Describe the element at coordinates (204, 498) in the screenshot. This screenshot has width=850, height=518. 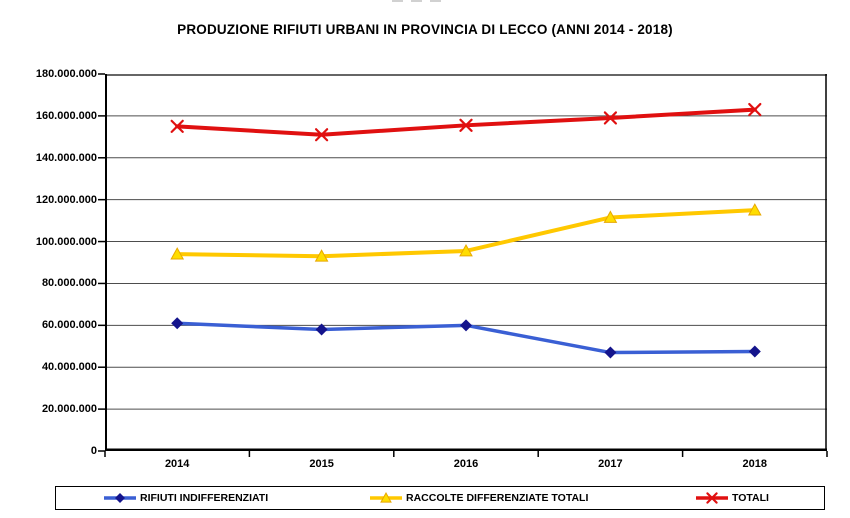
I see `legend-label: RIFIUTI INDIFFERENZIATI` at that location.